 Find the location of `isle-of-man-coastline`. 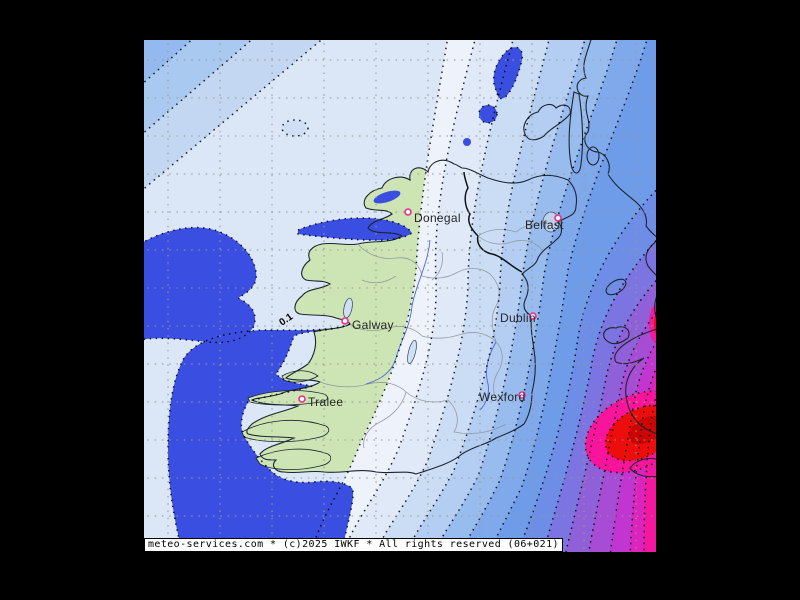

isle-of-man-coastline is located at coordinates (616, 287).